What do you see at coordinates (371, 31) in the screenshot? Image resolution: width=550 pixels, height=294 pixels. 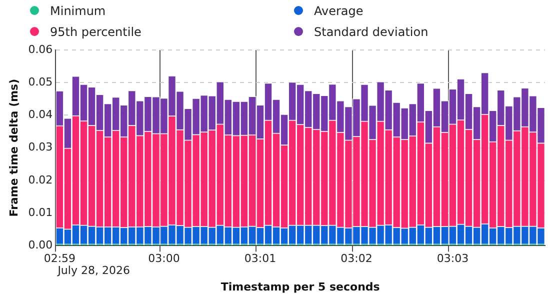 I see `legend-label: Standard deviation` at bounding box center [371, 31].